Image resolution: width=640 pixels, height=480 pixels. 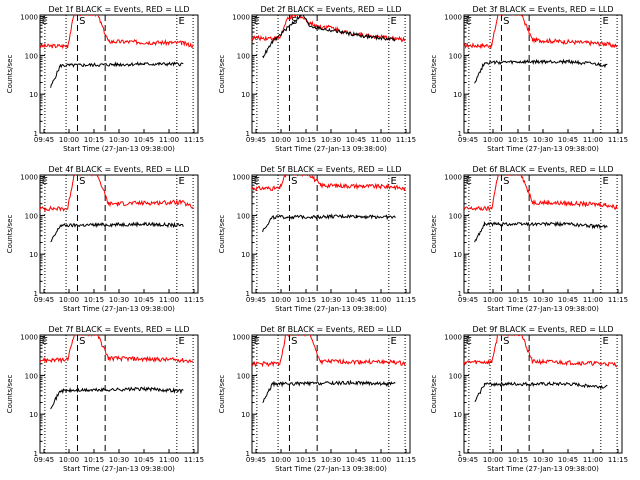 I want to click on panel-title: Det 5f BLACK = Events, RED = LLD, so click(x=330, y=169).